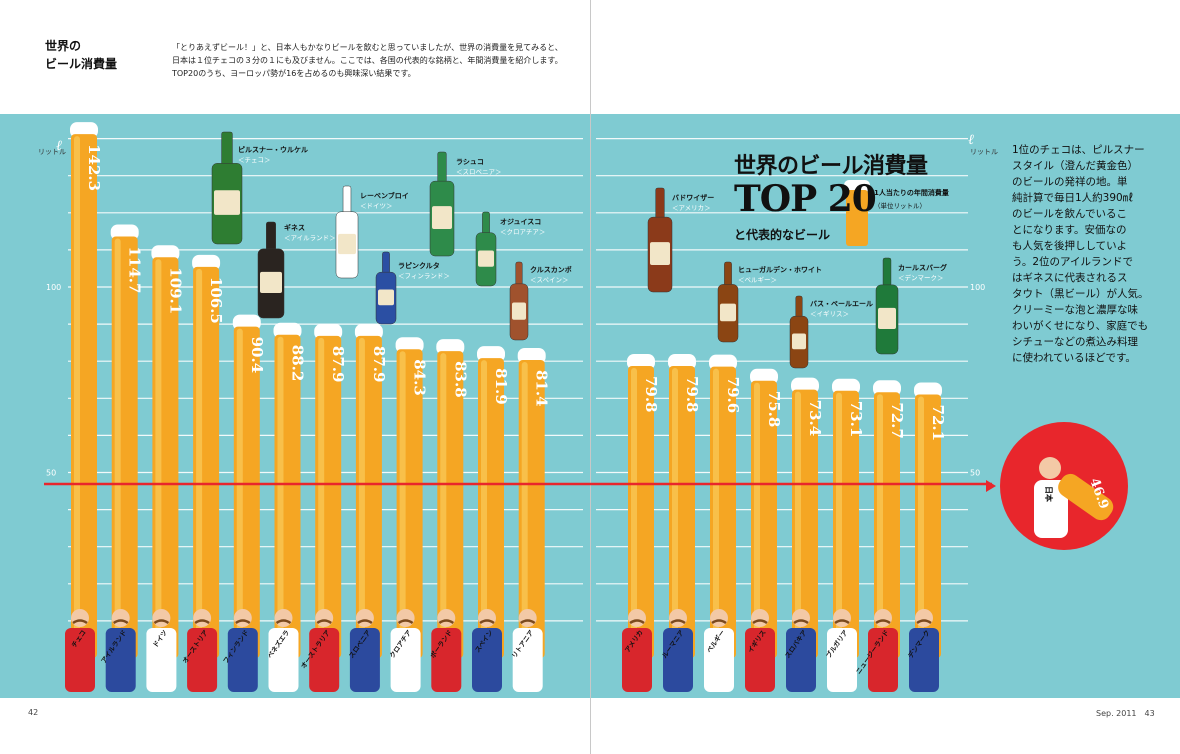 The width and height of the screenshot is (1180, 754). I want to click on bar-value-label: 114.7, so click(135, 269).